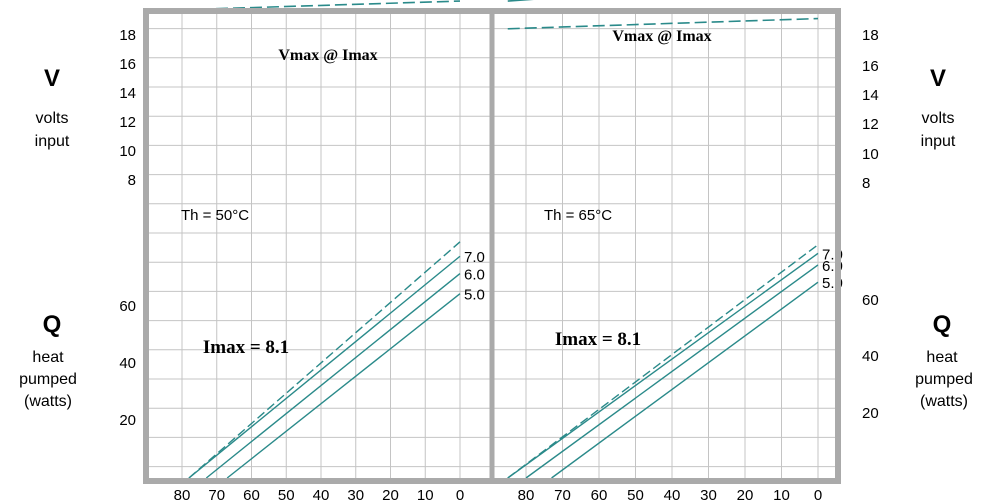  What do you see at coordinates (474, 275) in the screenshot?
I see `heat-curve-label: 6.0` at bounding box center [474, 275].